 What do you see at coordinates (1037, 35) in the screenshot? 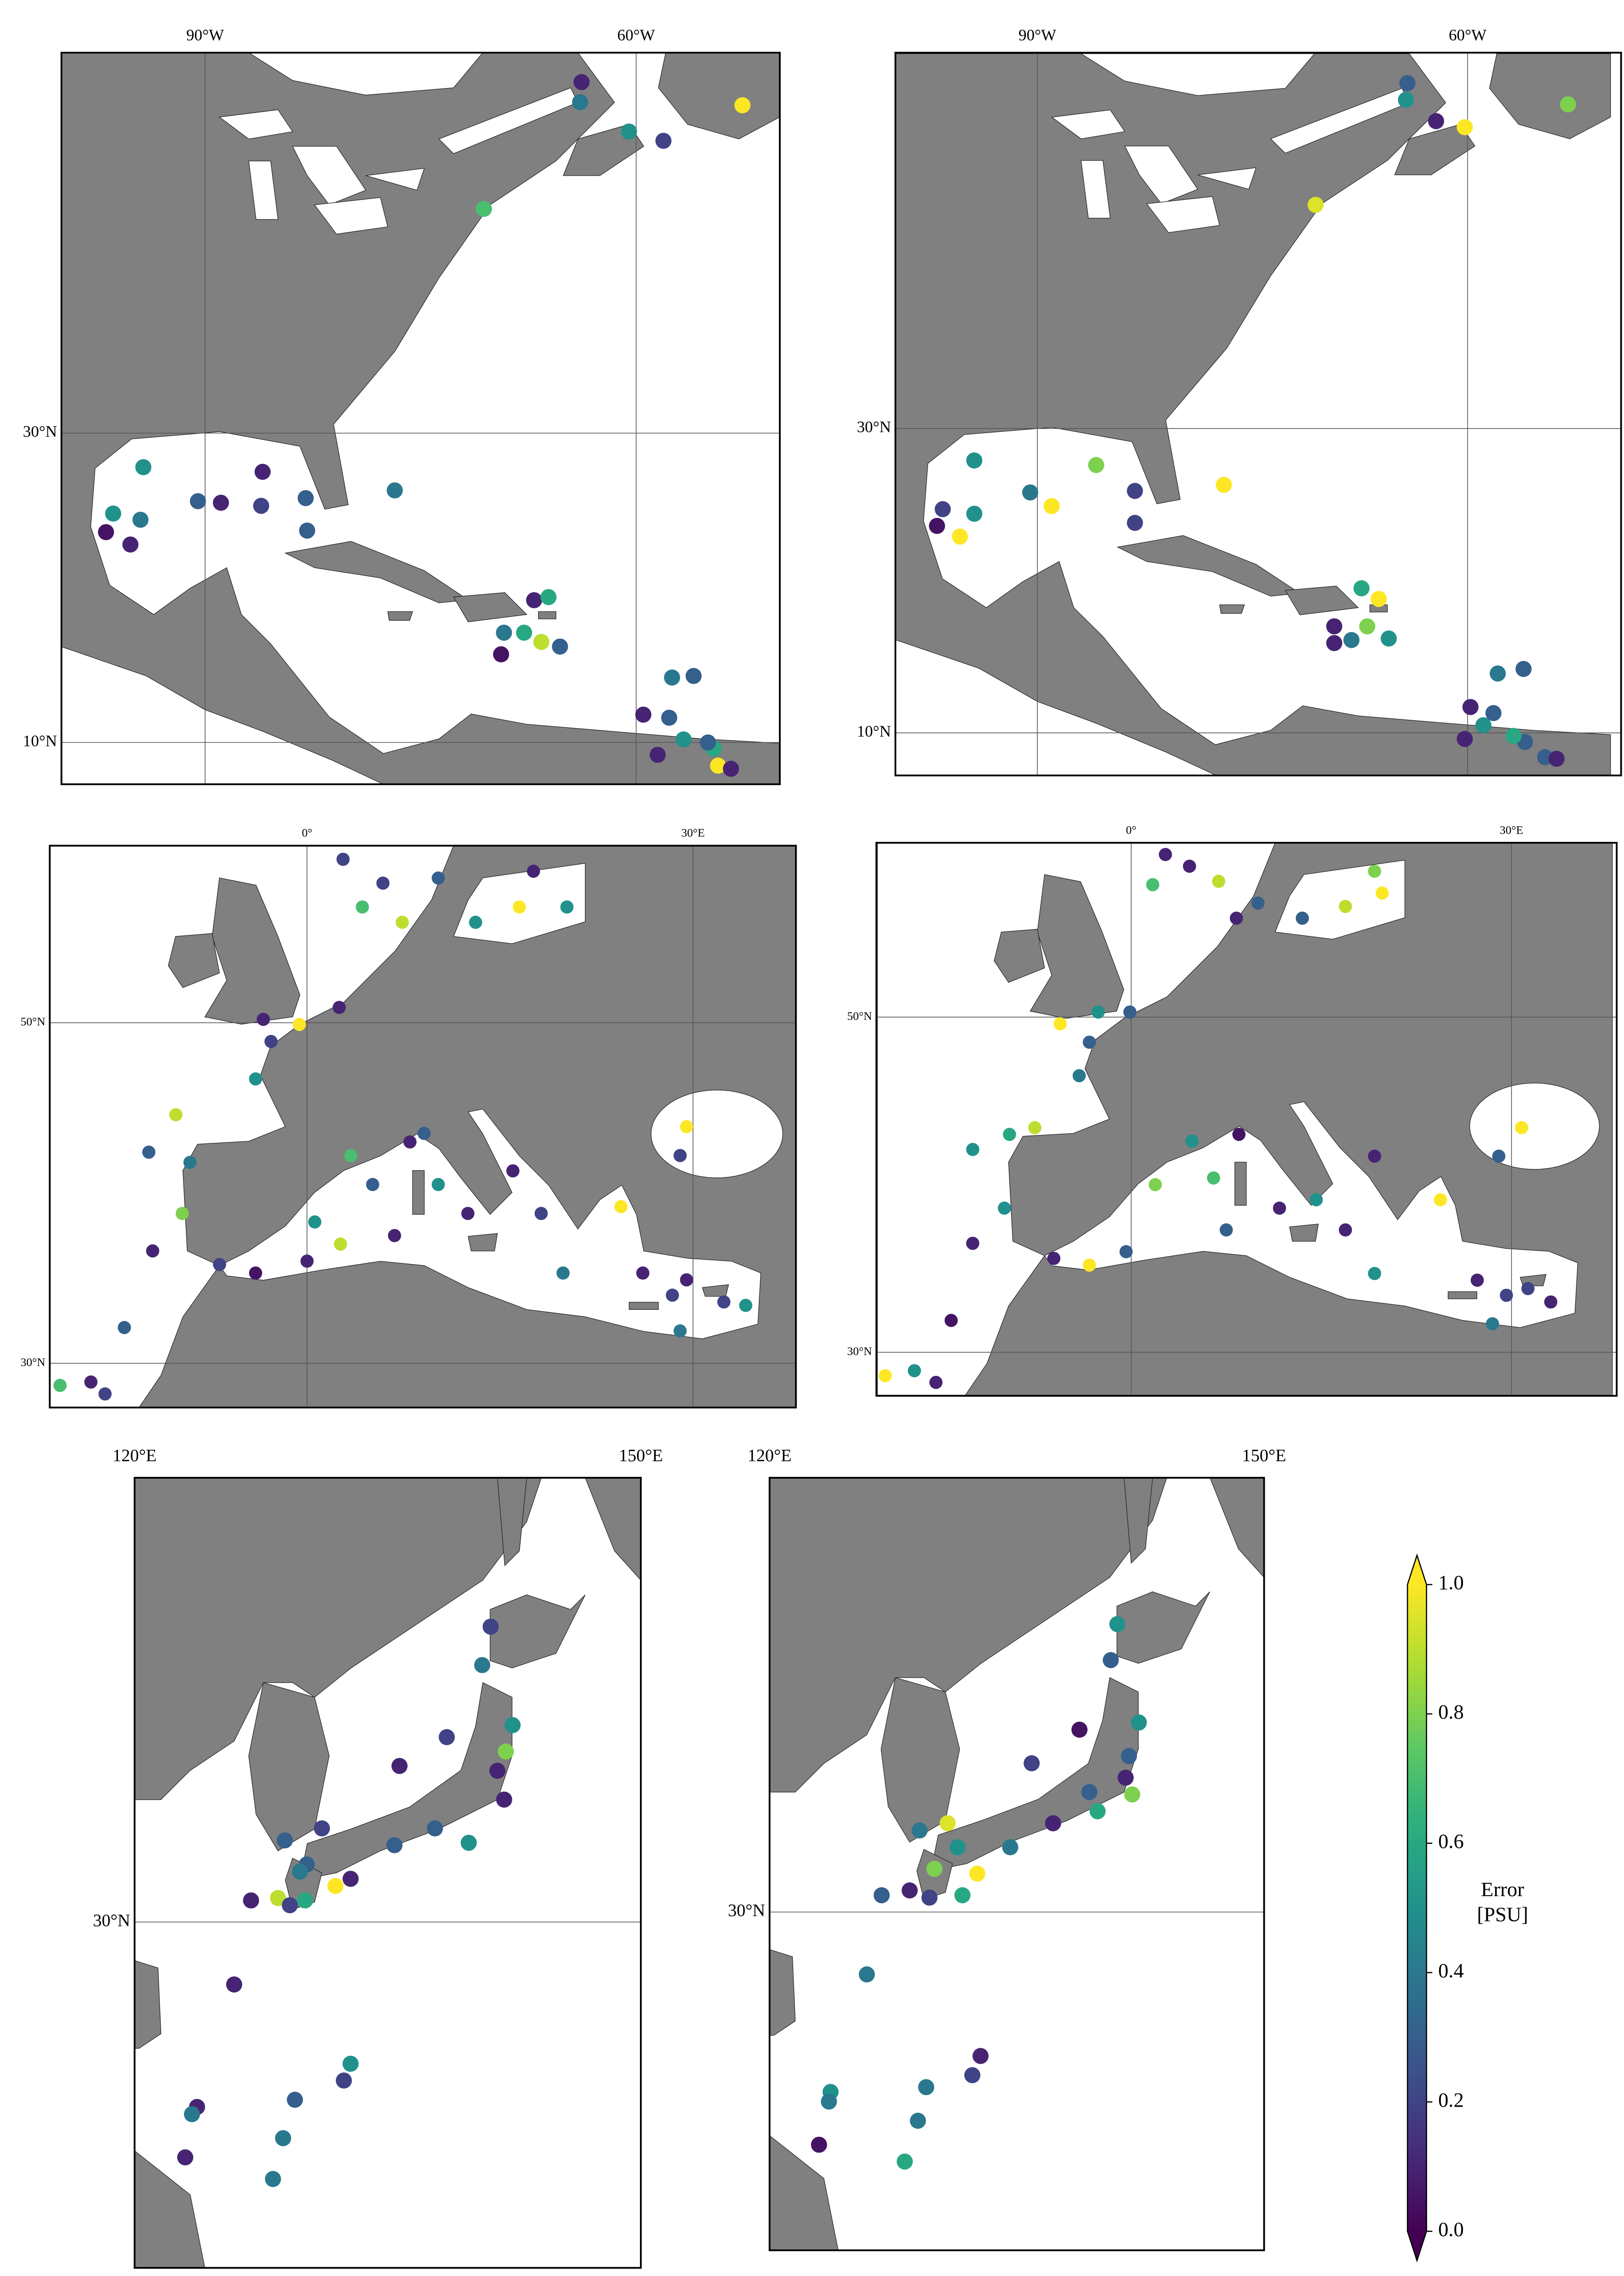
I see `lon-tick-label: 90°W` at bounding box center [1037, 35].